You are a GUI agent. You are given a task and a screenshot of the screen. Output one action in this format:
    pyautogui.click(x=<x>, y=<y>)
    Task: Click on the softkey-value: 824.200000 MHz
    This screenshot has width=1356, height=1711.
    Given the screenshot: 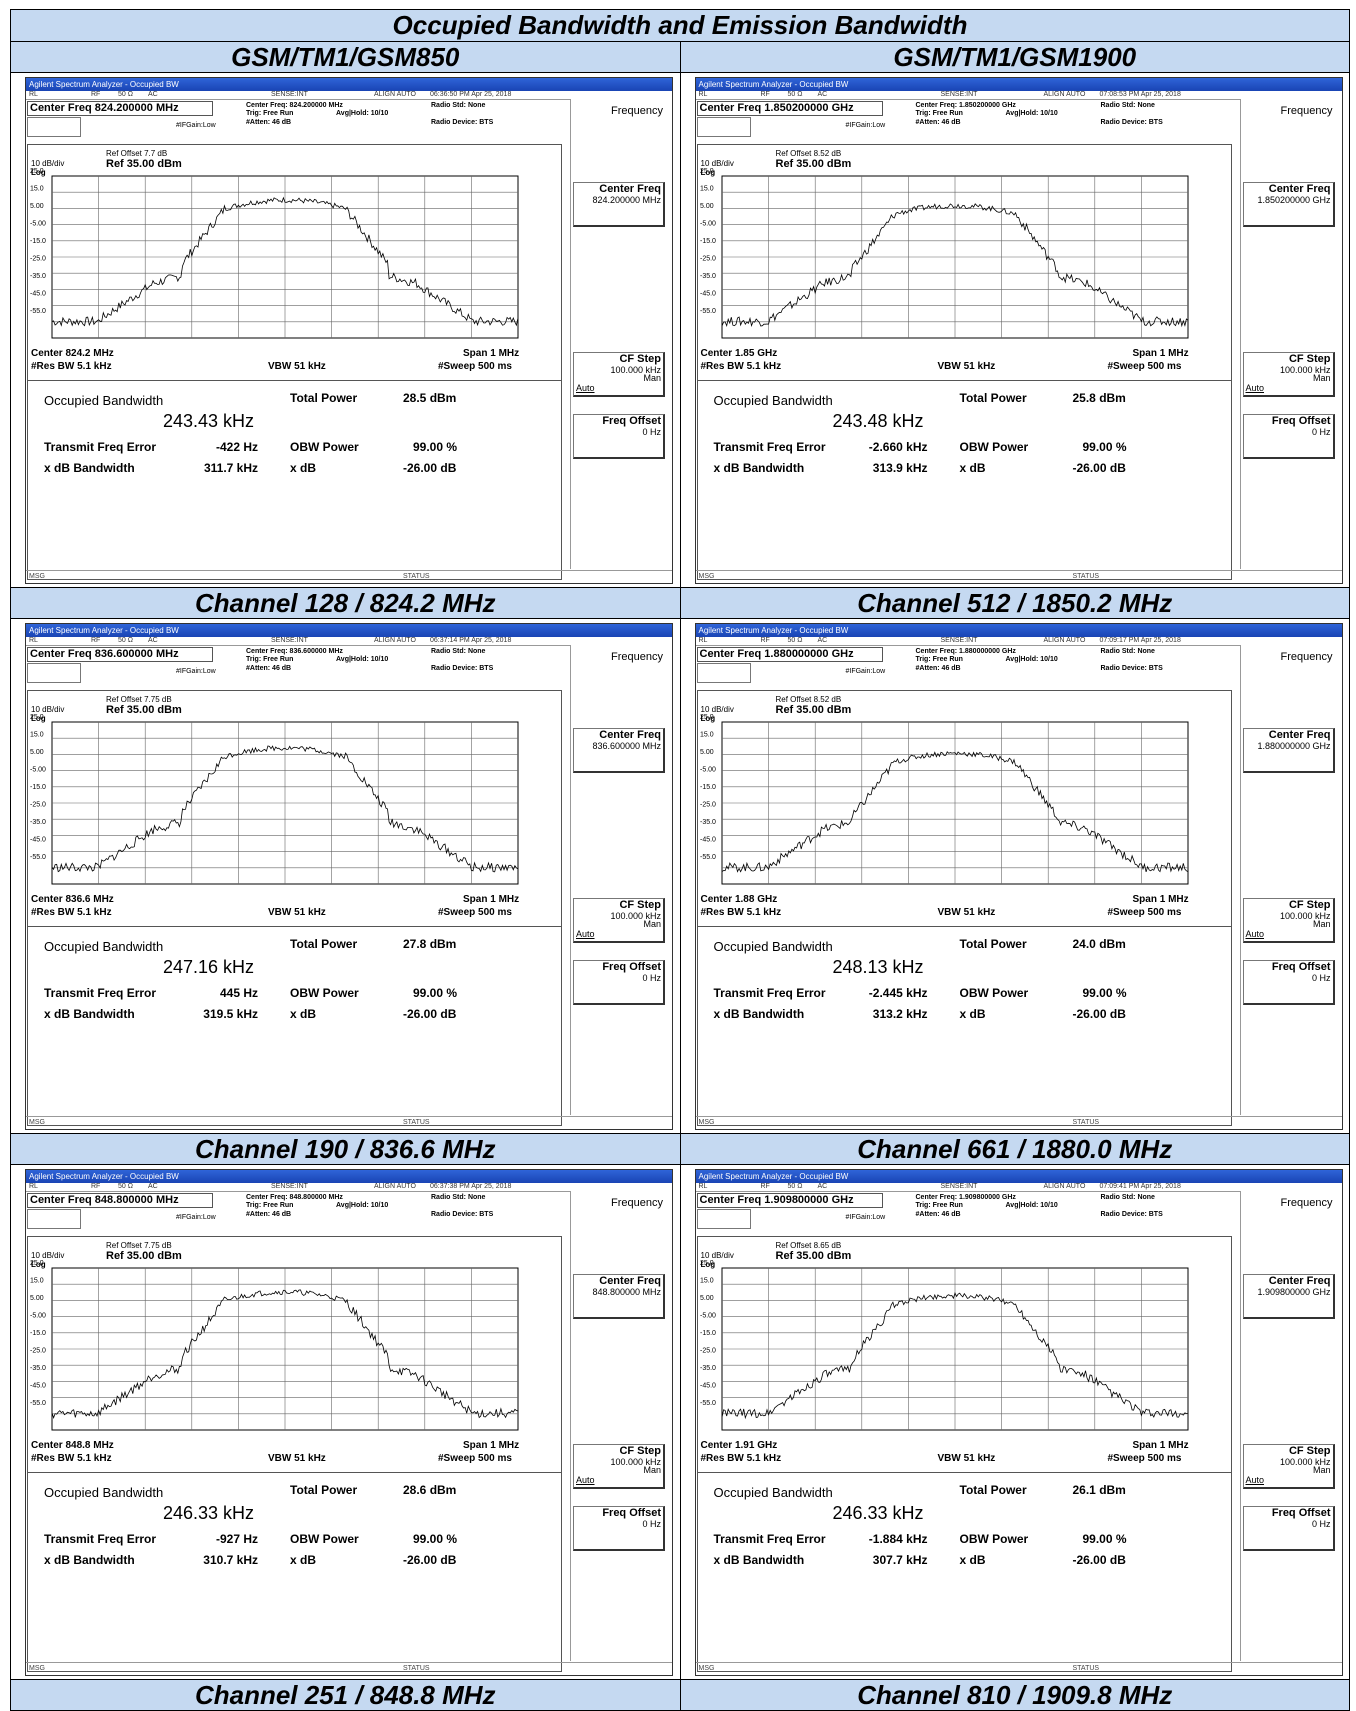 What is the action you would take?
    pyautogui.click(x=626, y=200)
    